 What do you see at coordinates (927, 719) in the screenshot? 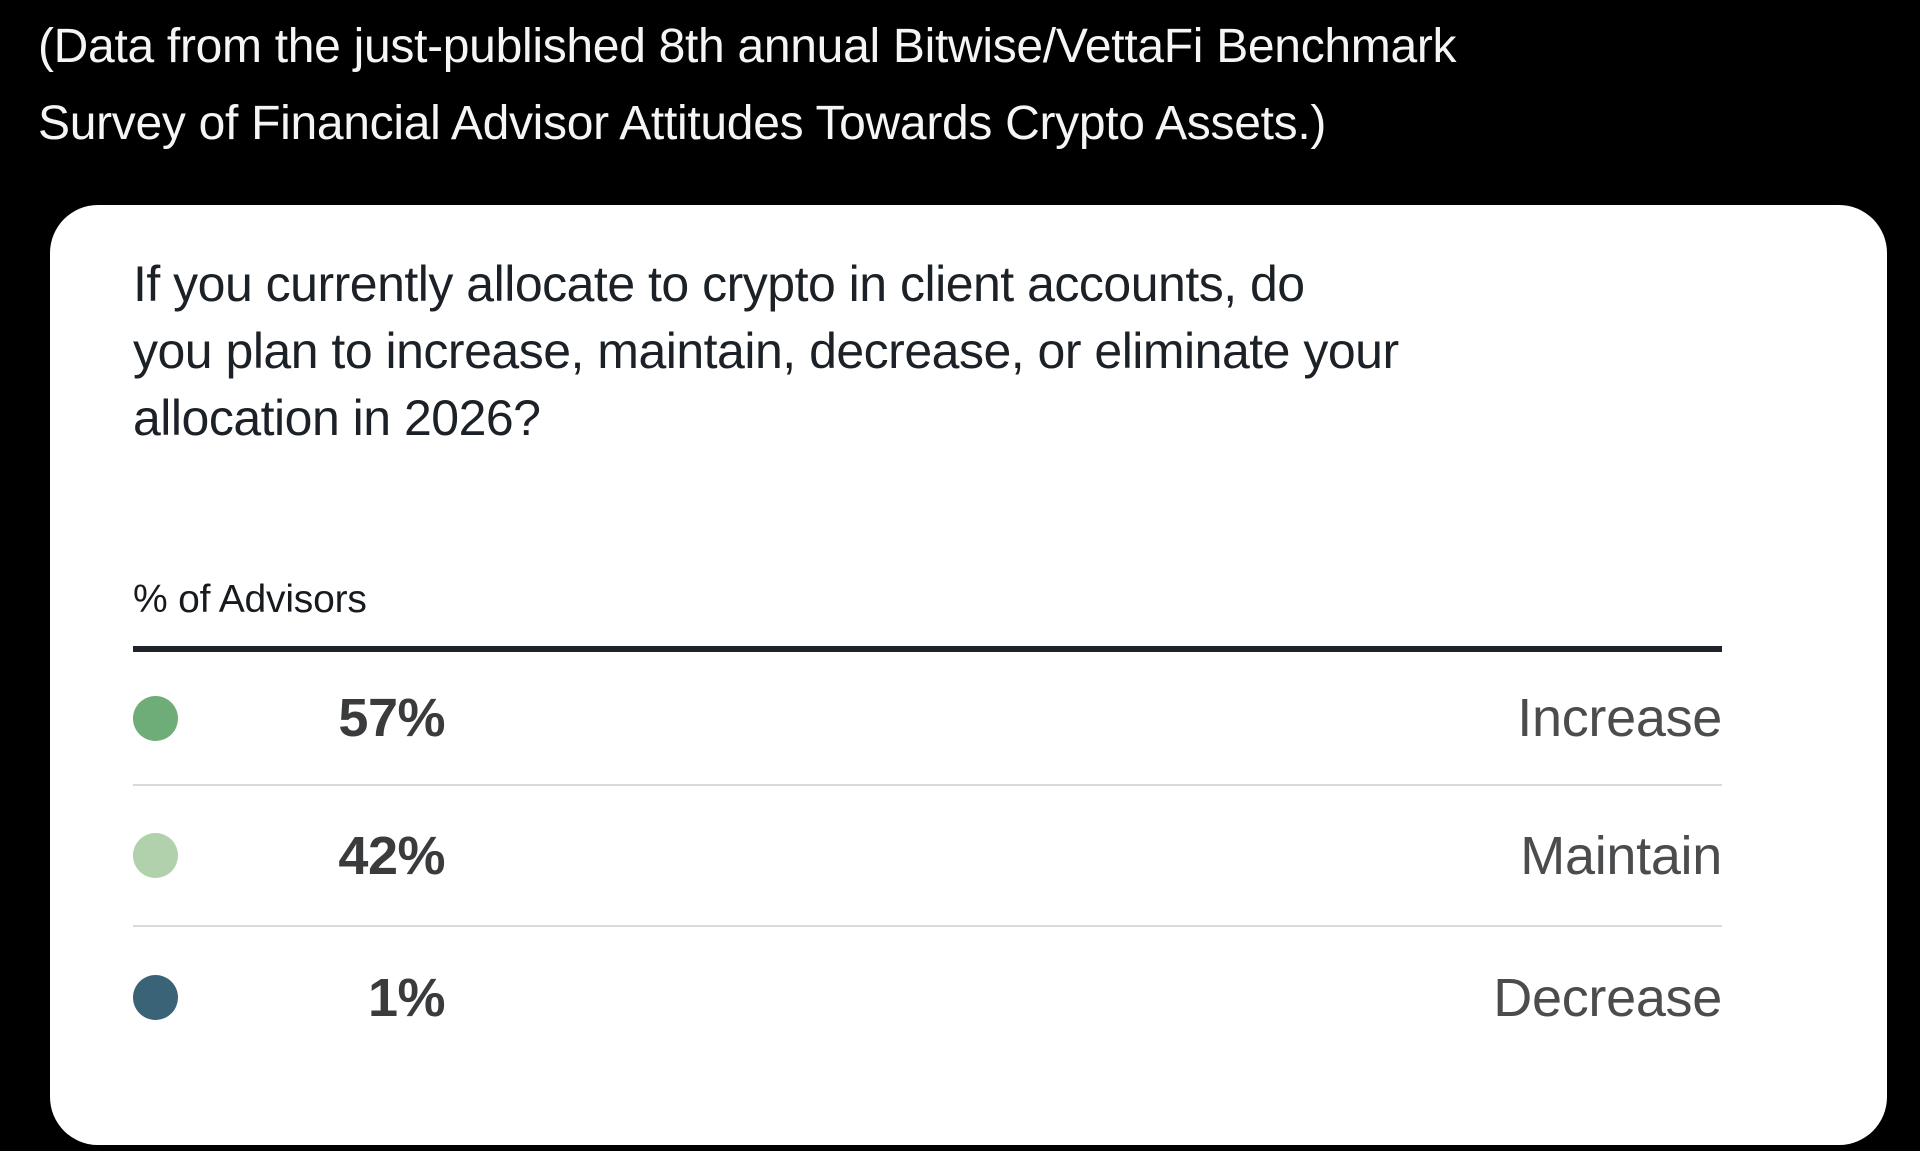
I see `chart-row-increase: 57% Increase` at bounding box center [927, 719].